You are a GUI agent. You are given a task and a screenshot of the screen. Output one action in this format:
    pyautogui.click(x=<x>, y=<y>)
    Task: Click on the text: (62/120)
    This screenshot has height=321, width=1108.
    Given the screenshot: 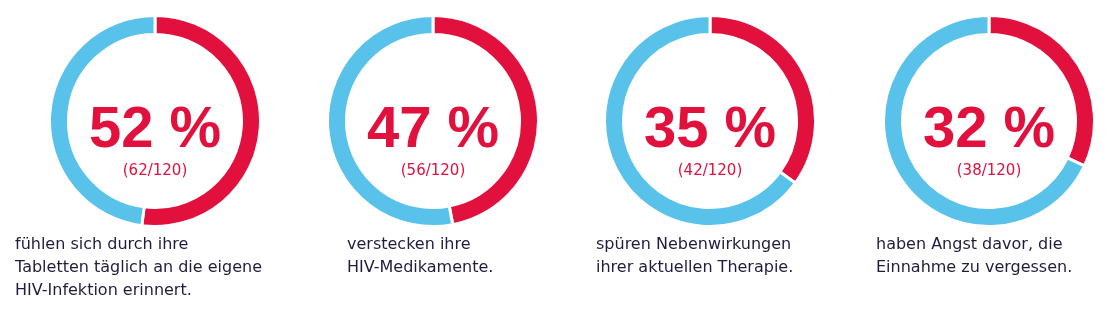 What is the action you would take?
    pyautogui.click(x=155, y=170)
    